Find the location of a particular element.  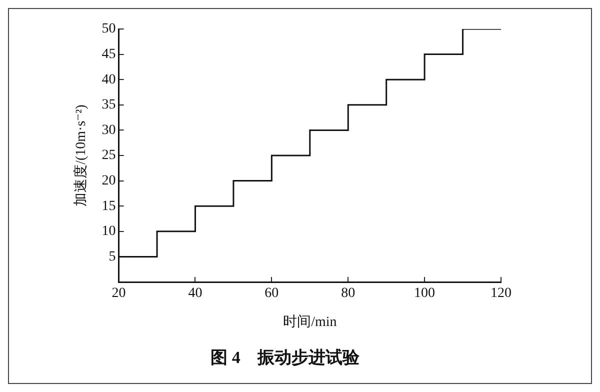

x-tick-label: 100 is located at coordinates (425, 294).